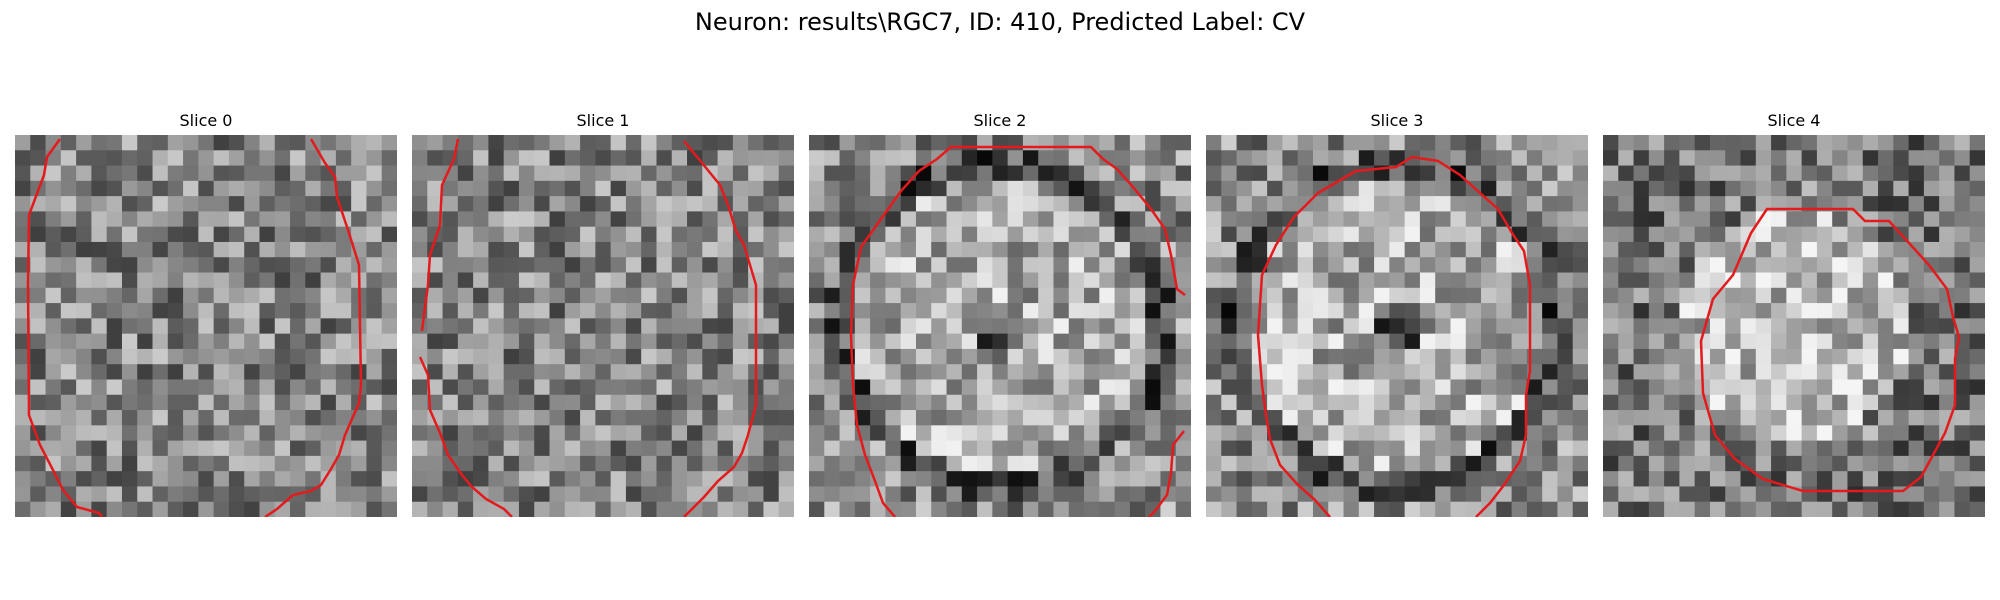  I want to click on panel-slice-3: Slice 3, so click(1397, 313).